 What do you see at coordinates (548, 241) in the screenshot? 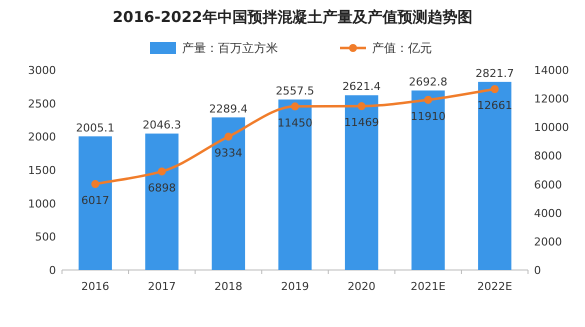
I see `y2-tick-label: 2000` at bounding box center [548, 241].